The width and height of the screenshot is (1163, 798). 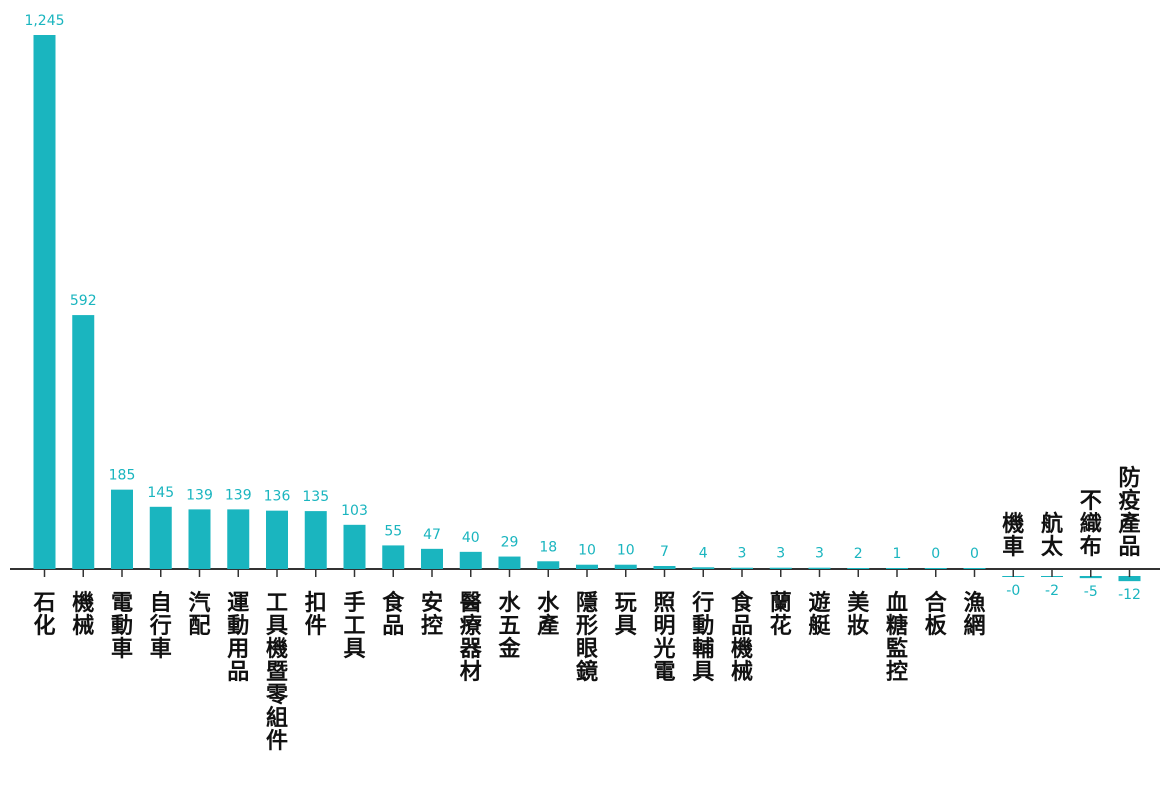 What do you see at coordinates (781, 615) in the screenshot?
I see `category-label: 蘭花` at bounding box center [781, 615].